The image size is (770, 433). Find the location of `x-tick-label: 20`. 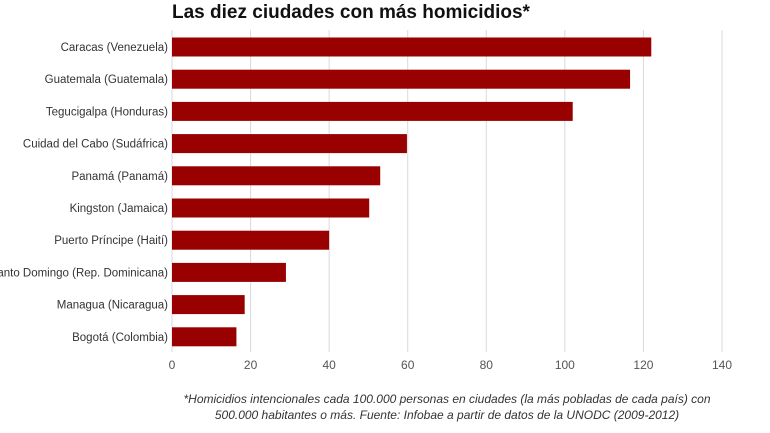

x-tick-label: 20 is located at coordinates (251, 365).